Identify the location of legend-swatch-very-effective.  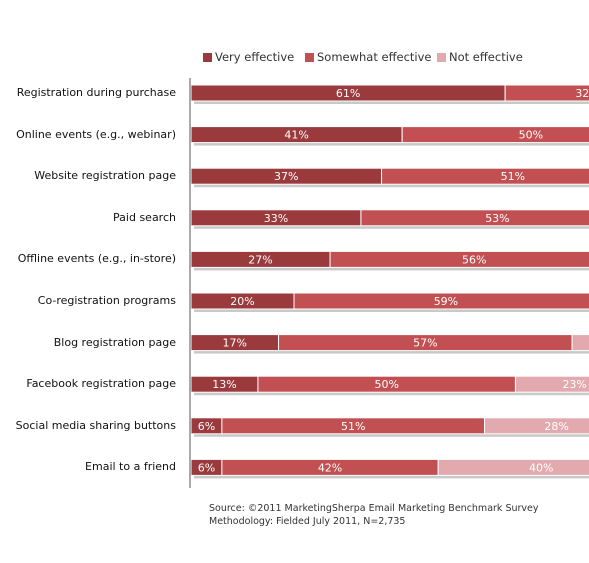
(207, 57).